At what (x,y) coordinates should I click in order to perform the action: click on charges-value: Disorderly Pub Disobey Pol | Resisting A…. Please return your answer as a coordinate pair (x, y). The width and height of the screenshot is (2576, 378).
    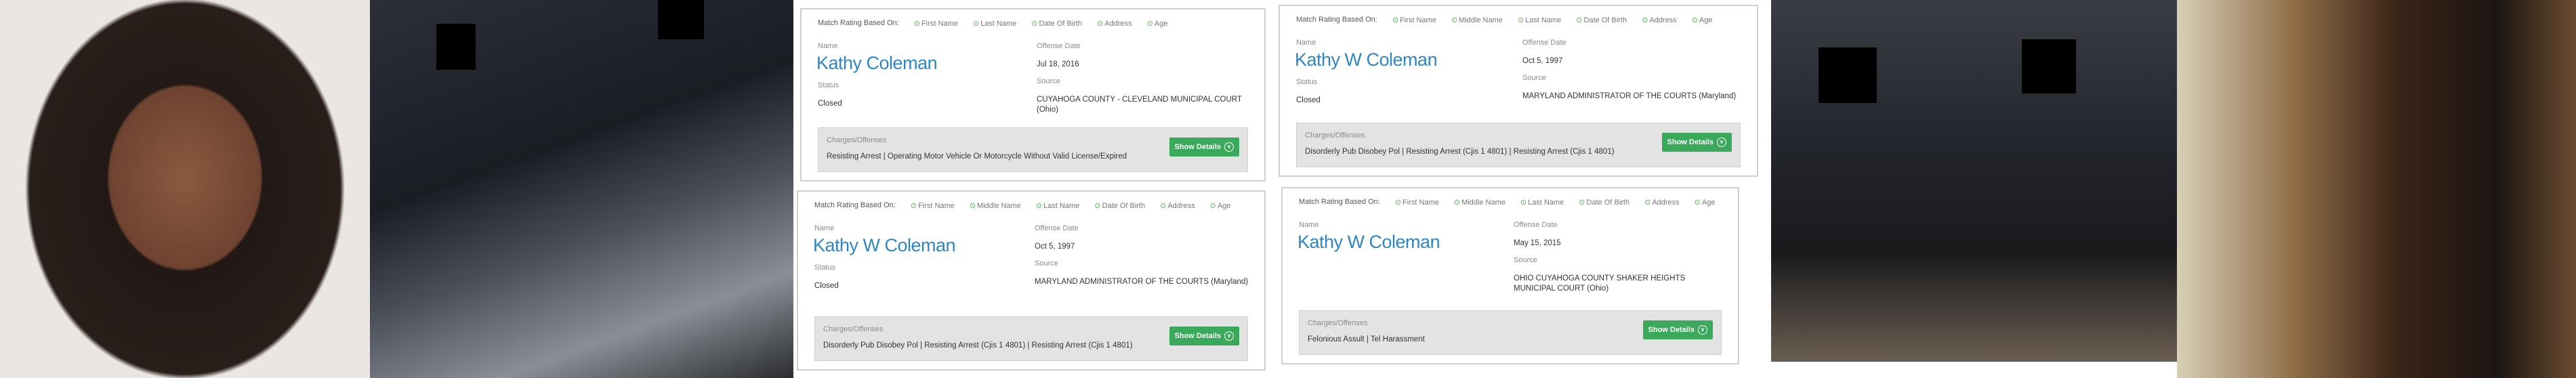
    Looking at the image, I should click on (978, 345).